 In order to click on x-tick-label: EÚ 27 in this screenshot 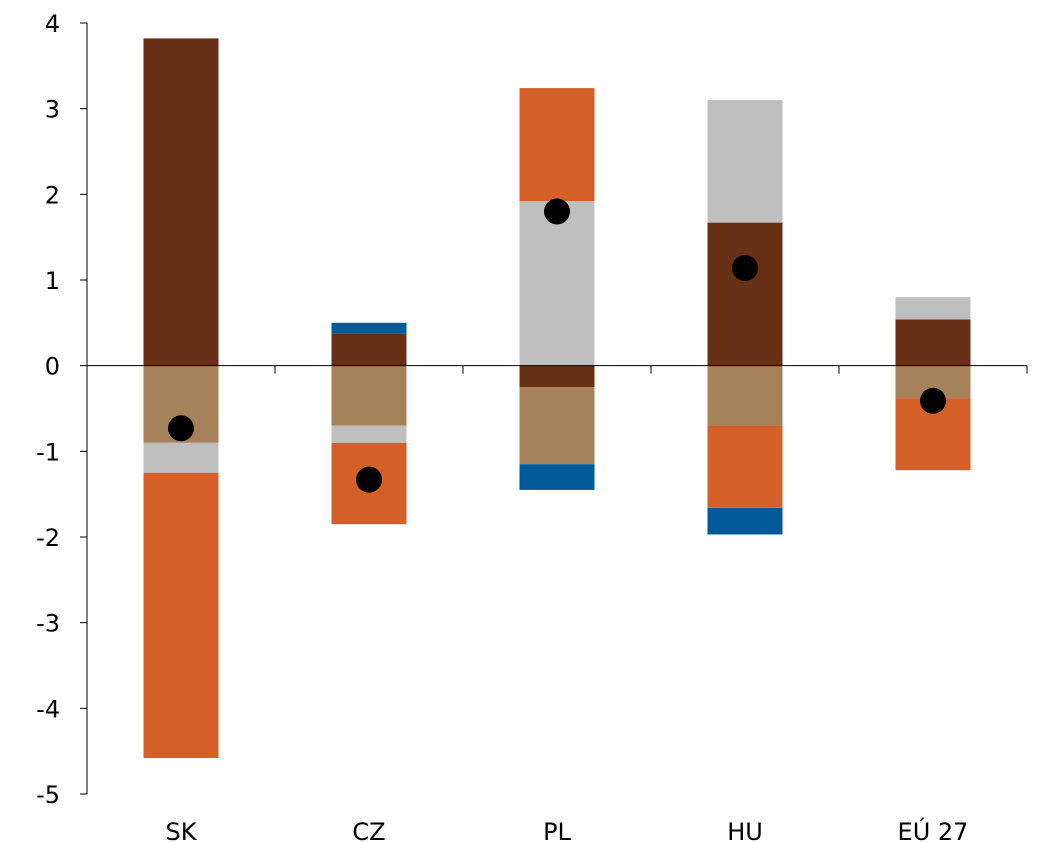, I will do `click(933, 829)`.